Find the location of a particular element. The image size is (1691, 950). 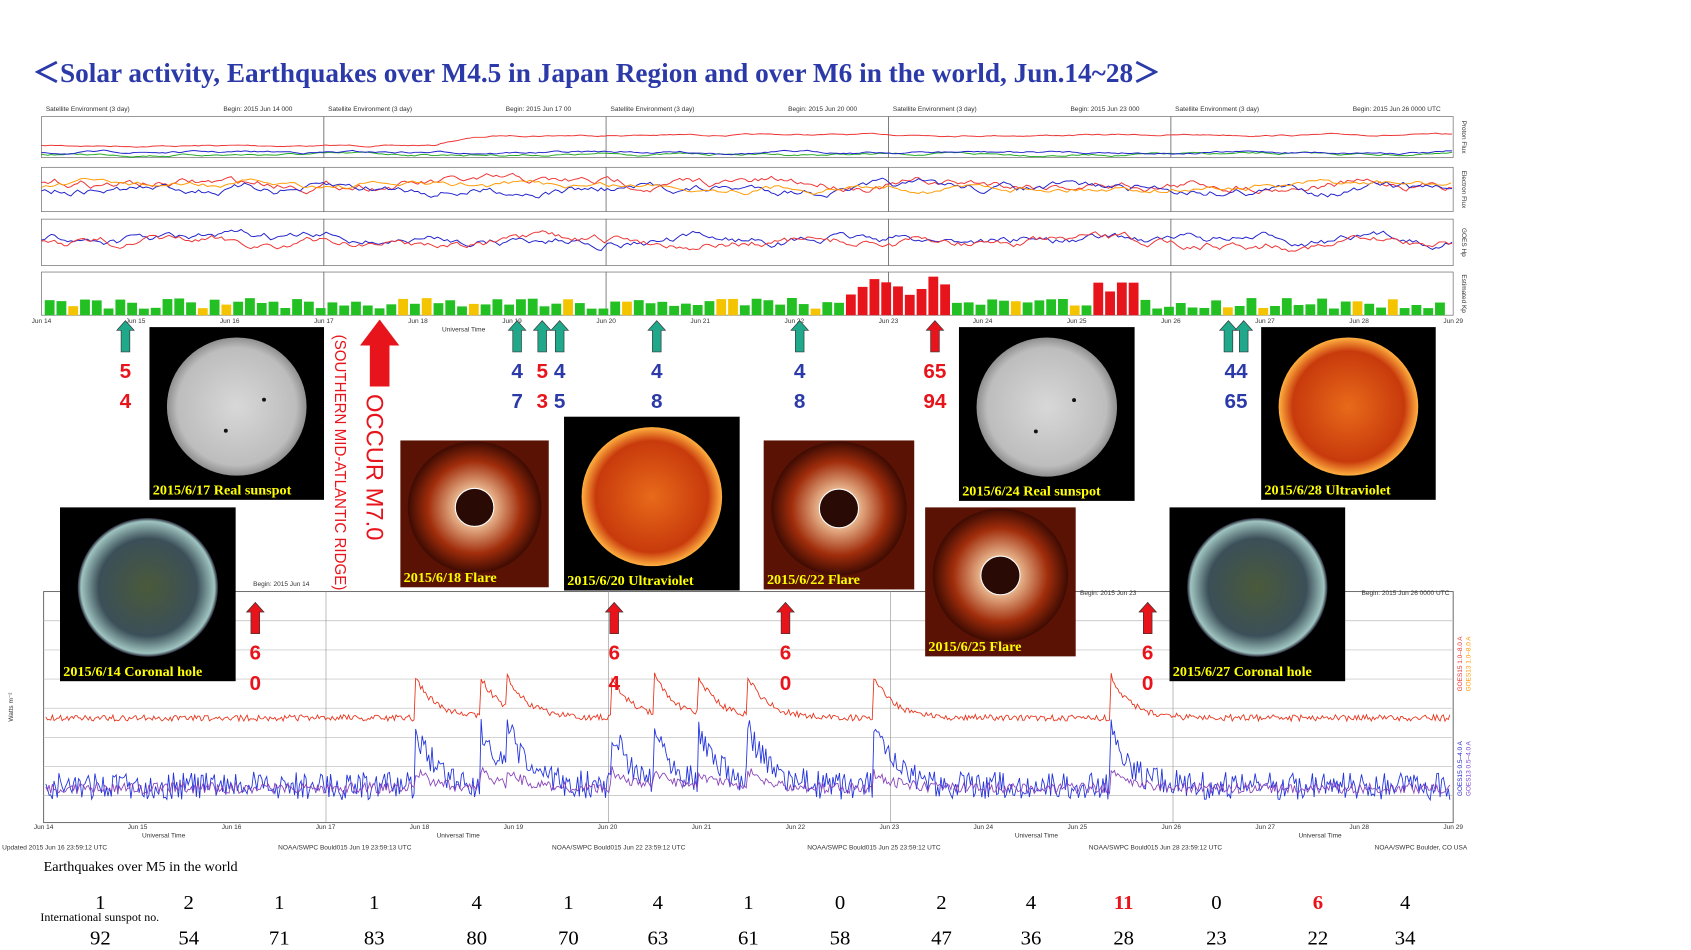

arrow-bottom: 0 is located at coordinates (256, 683).